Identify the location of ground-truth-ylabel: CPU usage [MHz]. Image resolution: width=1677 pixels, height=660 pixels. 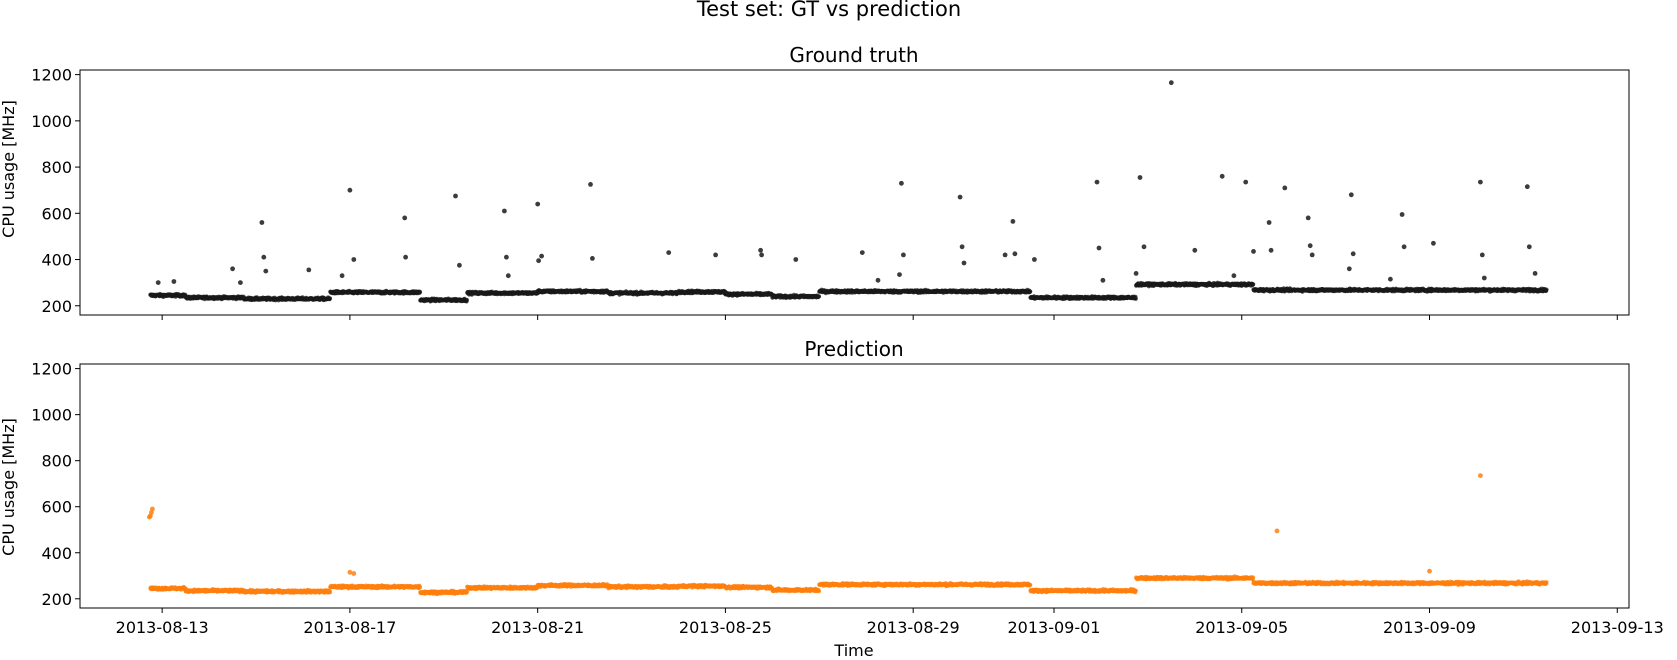
(9, 169).